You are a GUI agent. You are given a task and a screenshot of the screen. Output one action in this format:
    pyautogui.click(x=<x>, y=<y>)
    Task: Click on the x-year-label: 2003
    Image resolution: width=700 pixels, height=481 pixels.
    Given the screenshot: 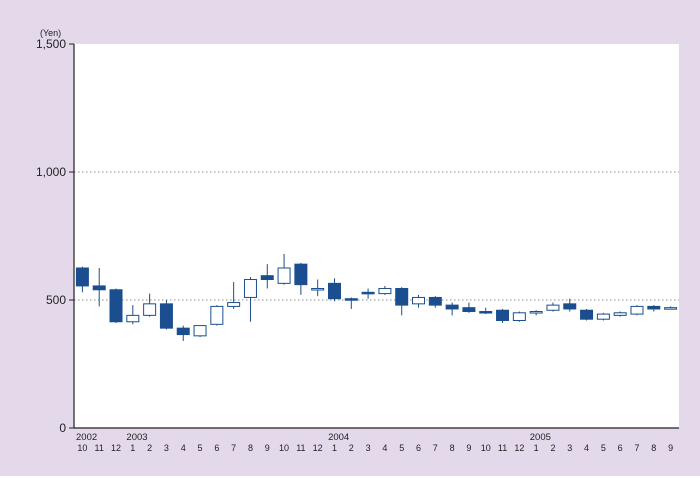 What is the action you would take?
    pyautogui.click(x=136, y=437)
    